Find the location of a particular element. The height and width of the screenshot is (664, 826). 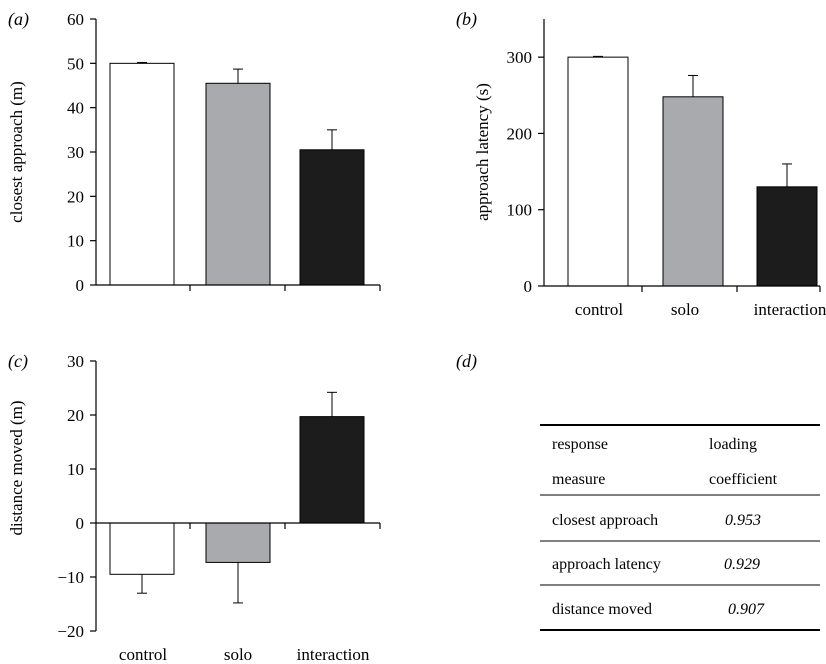

panel-label-b: (b) is located at coordinates (466, 19).